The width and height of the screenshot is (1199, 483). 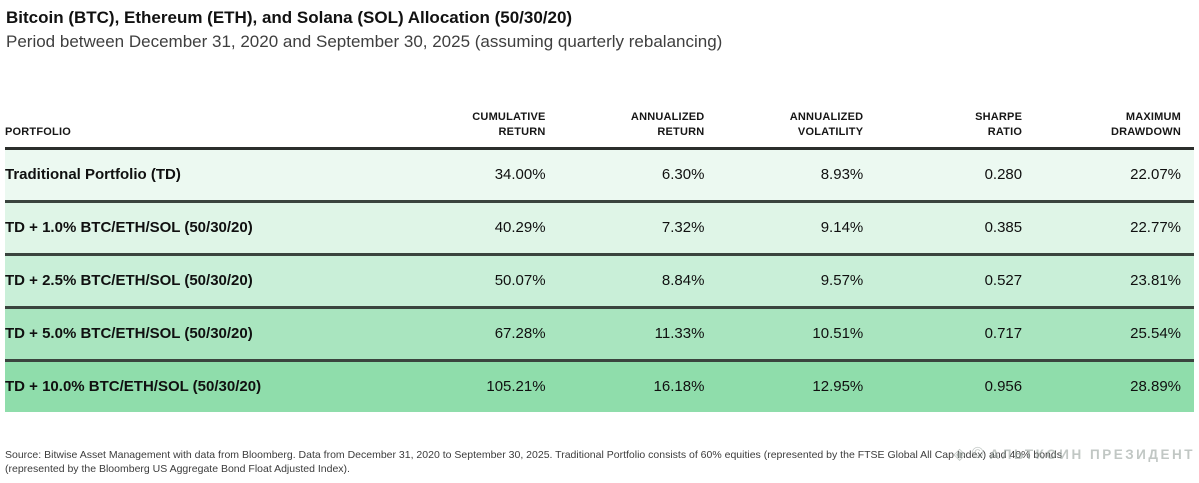 What do you see at coordinates (202, 130) in the screenshot?
I see `column-header-portfolio: PORTFOLIO` at bounding box center [202, 130].